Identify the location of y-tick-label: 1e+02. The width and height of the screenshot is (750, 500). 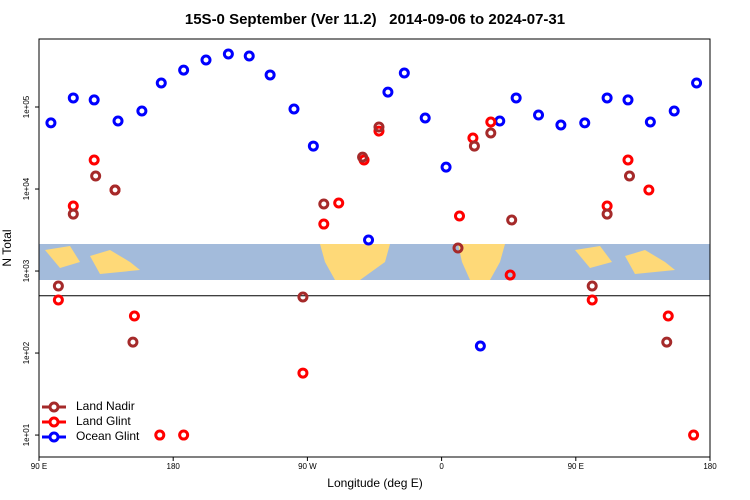
(26, 352).